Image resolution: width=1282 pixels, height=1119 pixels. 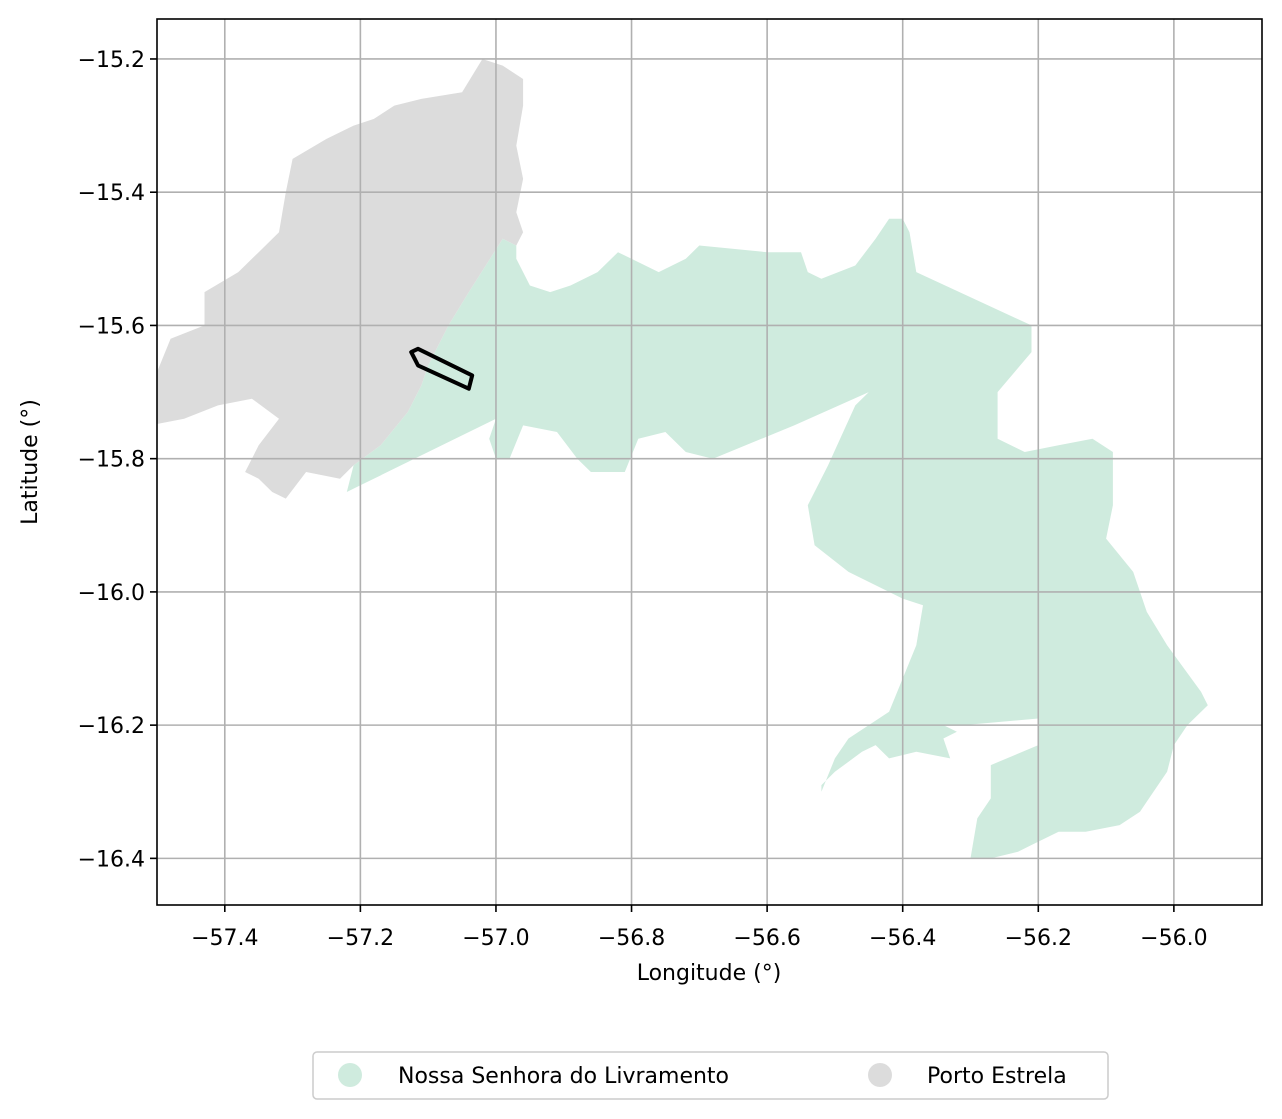 I want to click on x-axis-ticks: −57.4 −57.2 −57.0 −56.8 −56.6 −56.4 −56.2 −56.0, so click(x=699, y=928).